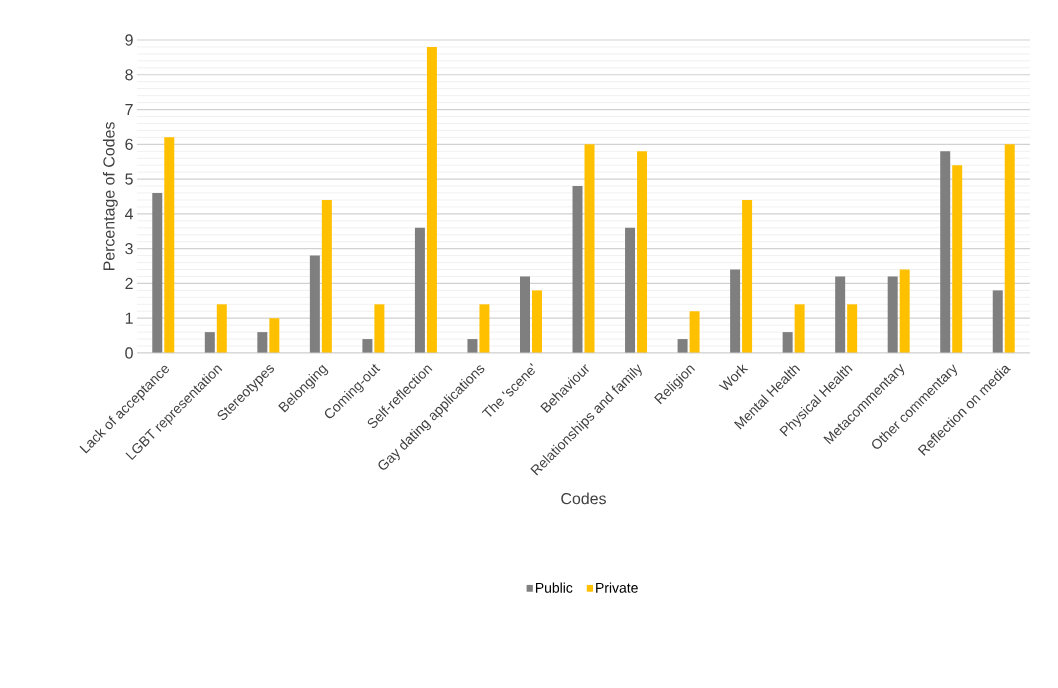  What do you see at coordinates (583, 498) in the screenshot?
I see `x-axis-title: Codes` at bounding box center [583, 498].